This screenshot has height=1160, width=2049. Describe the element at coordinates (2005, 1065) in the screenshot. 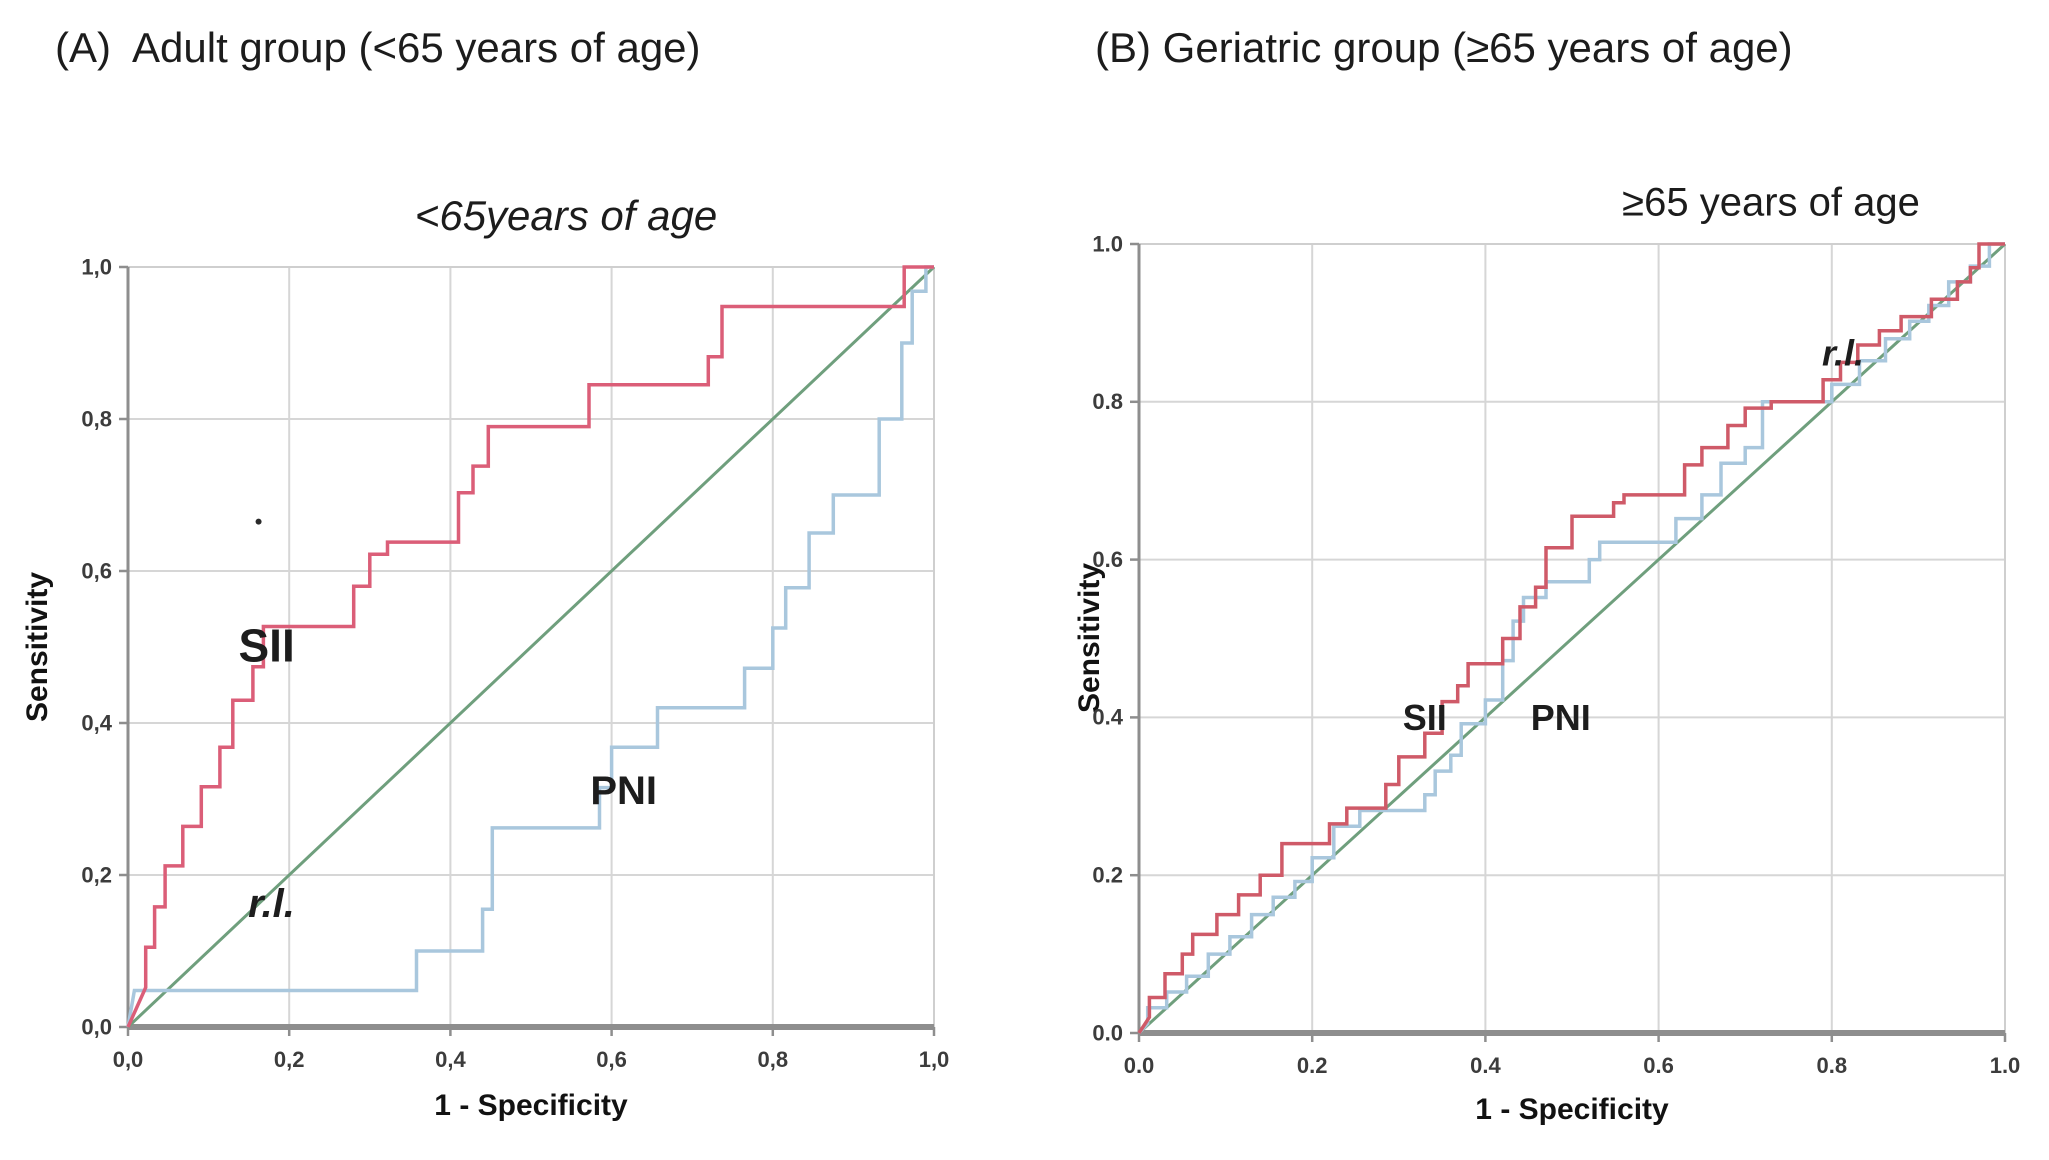

I see `x-tick-label: 1.0` at that location.